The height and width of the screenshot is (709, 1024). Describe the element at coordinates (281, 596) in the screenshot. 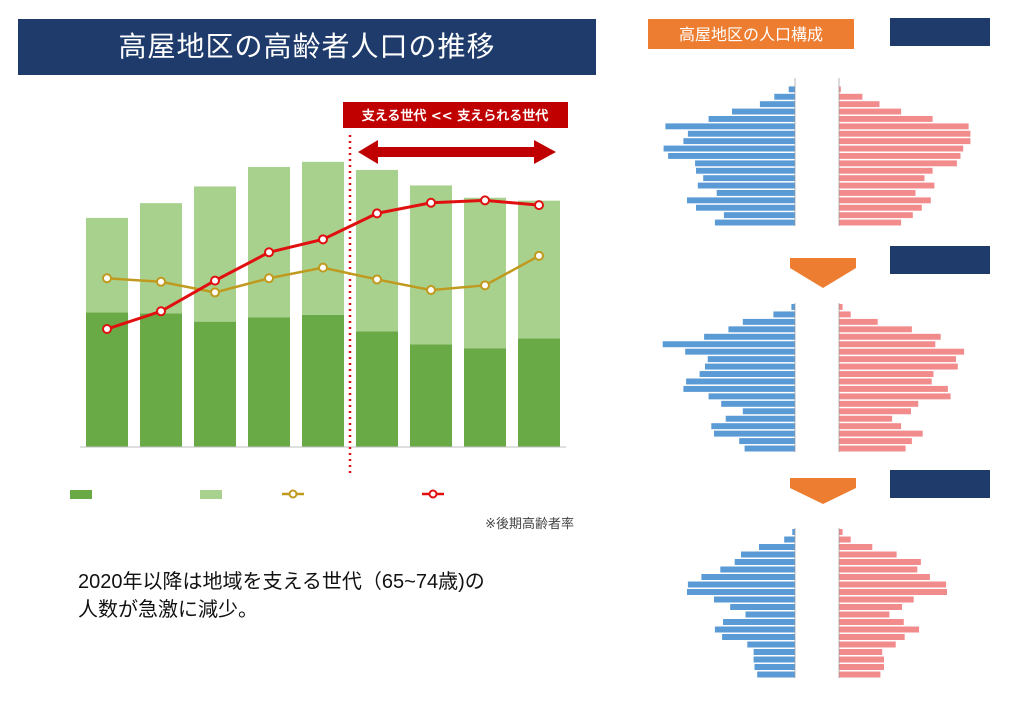

I see `summary-note: 2020年以降は地域を支える世代（65~74歳)の 人数が急激に減少。` at that location.